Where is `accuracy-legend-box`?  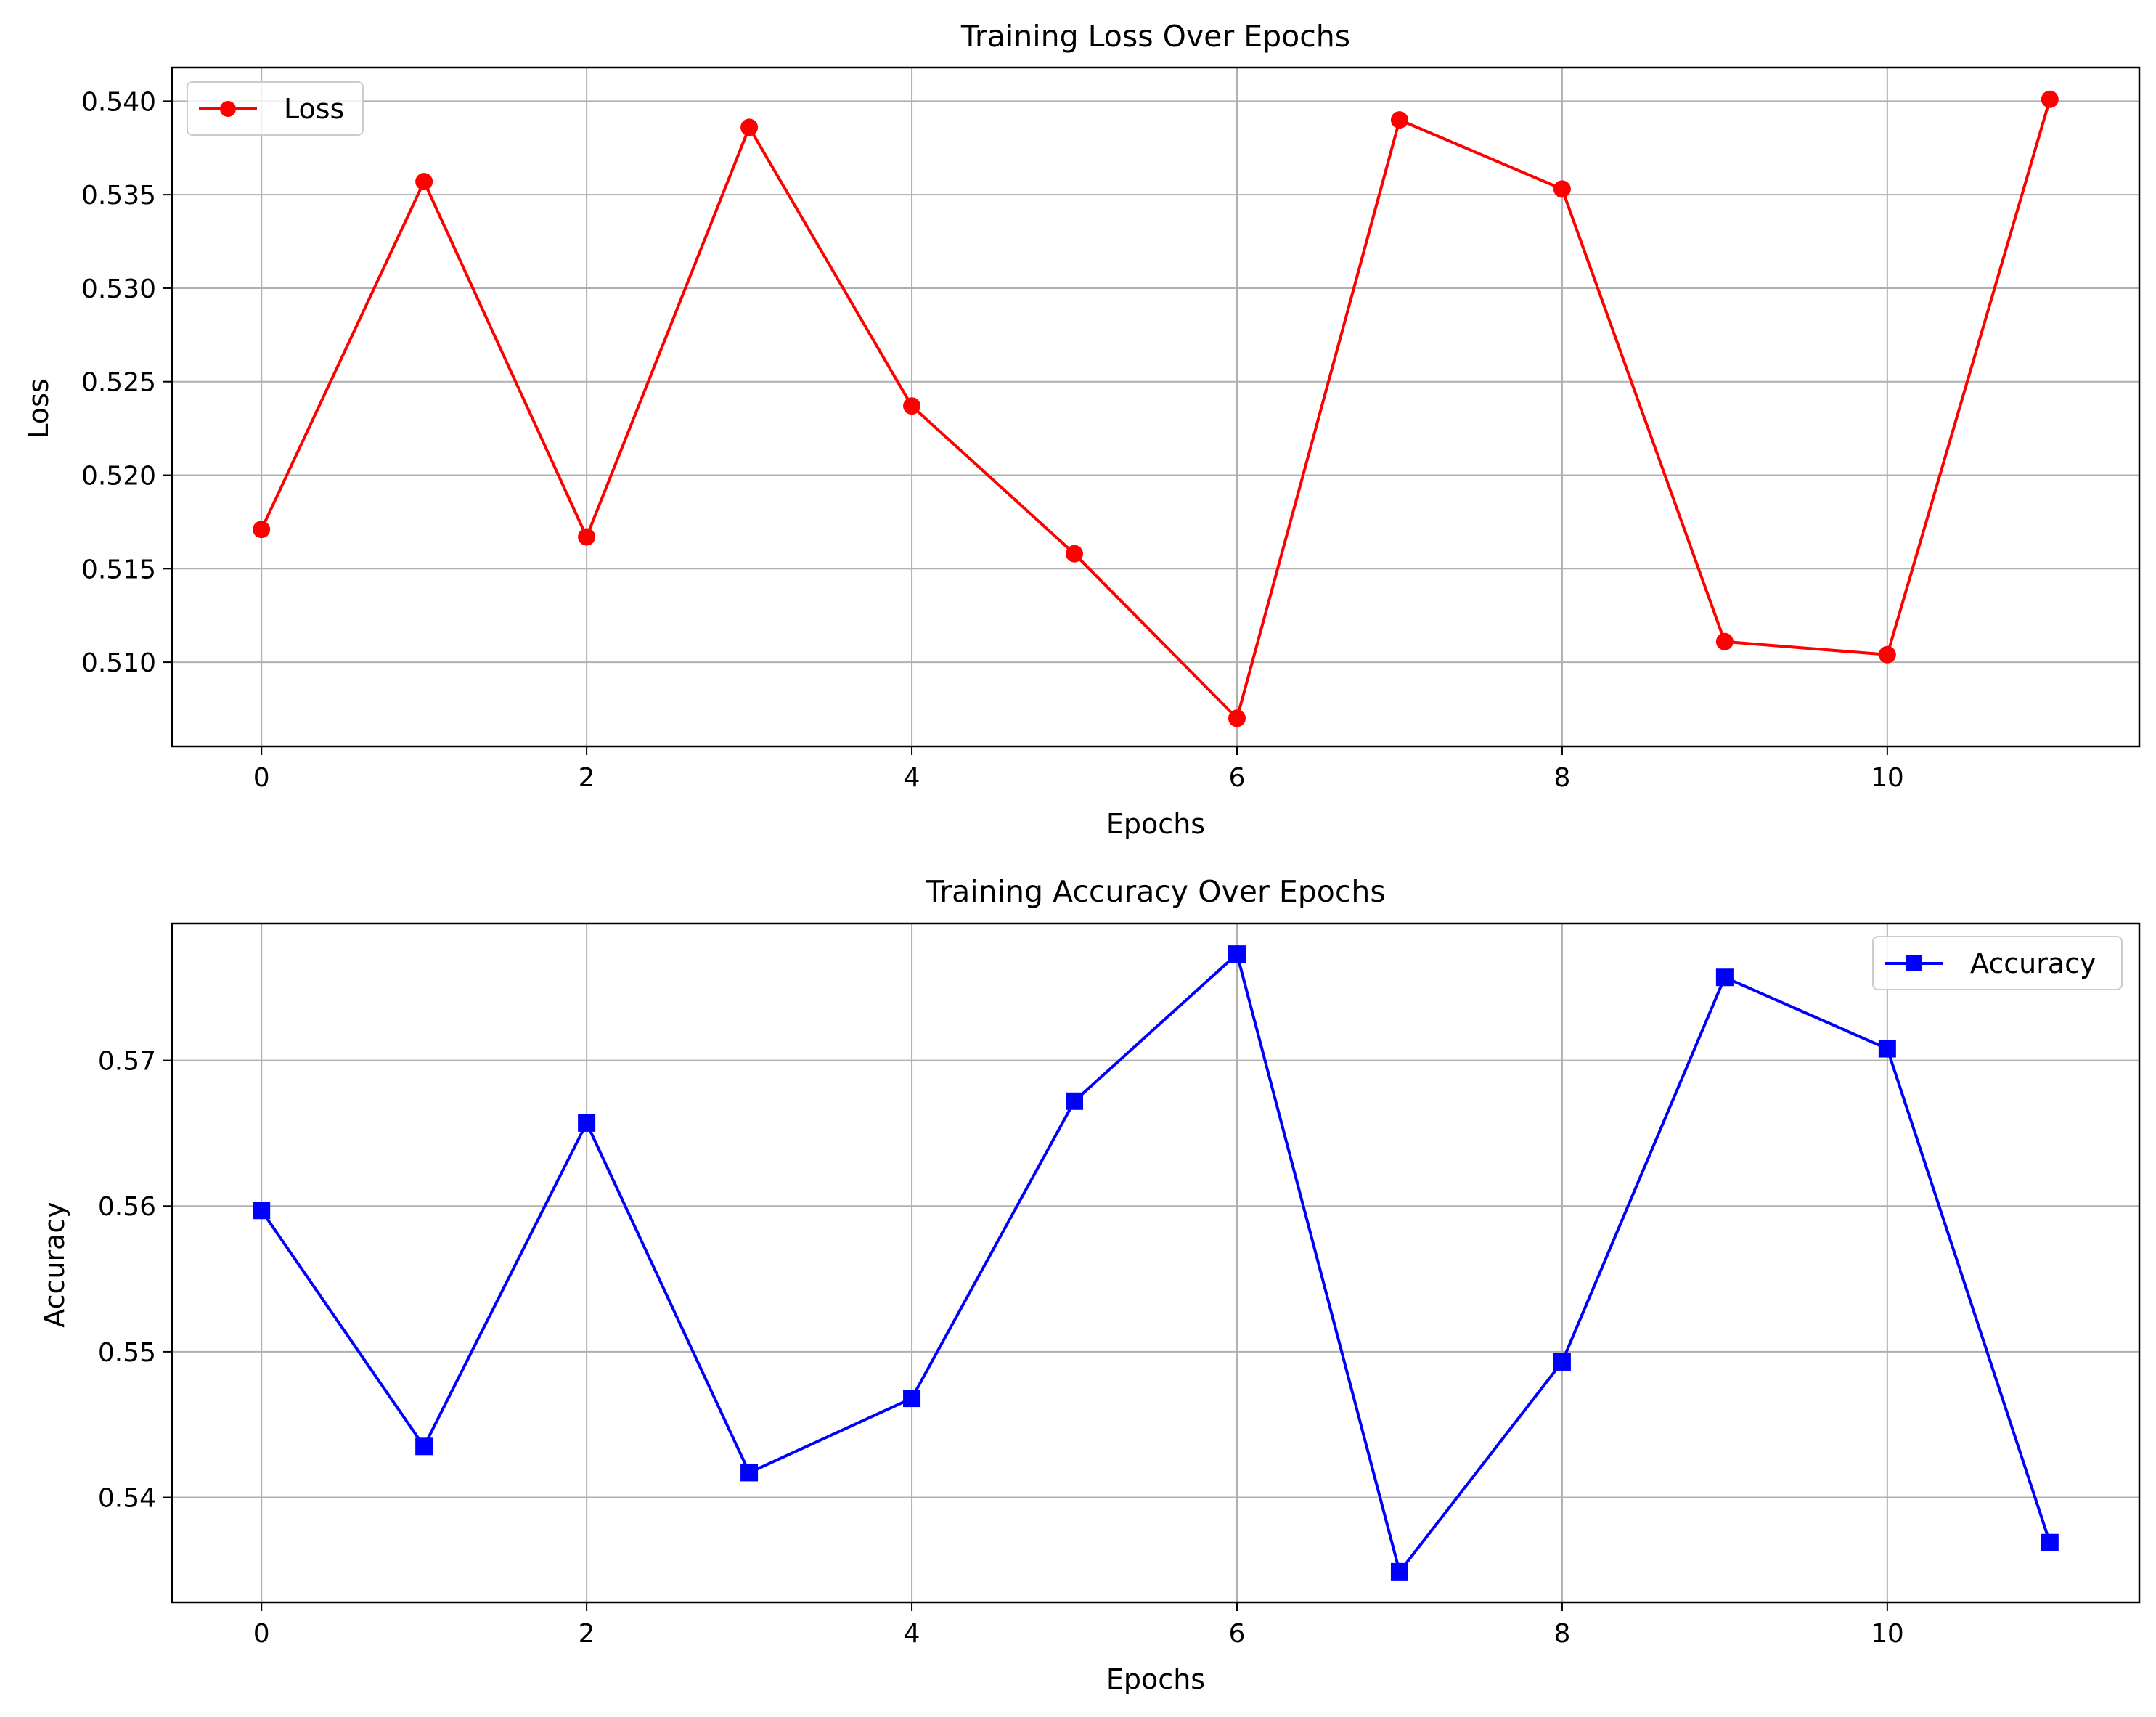 accuracy-legend-box is located at coordinates (1998, 963).